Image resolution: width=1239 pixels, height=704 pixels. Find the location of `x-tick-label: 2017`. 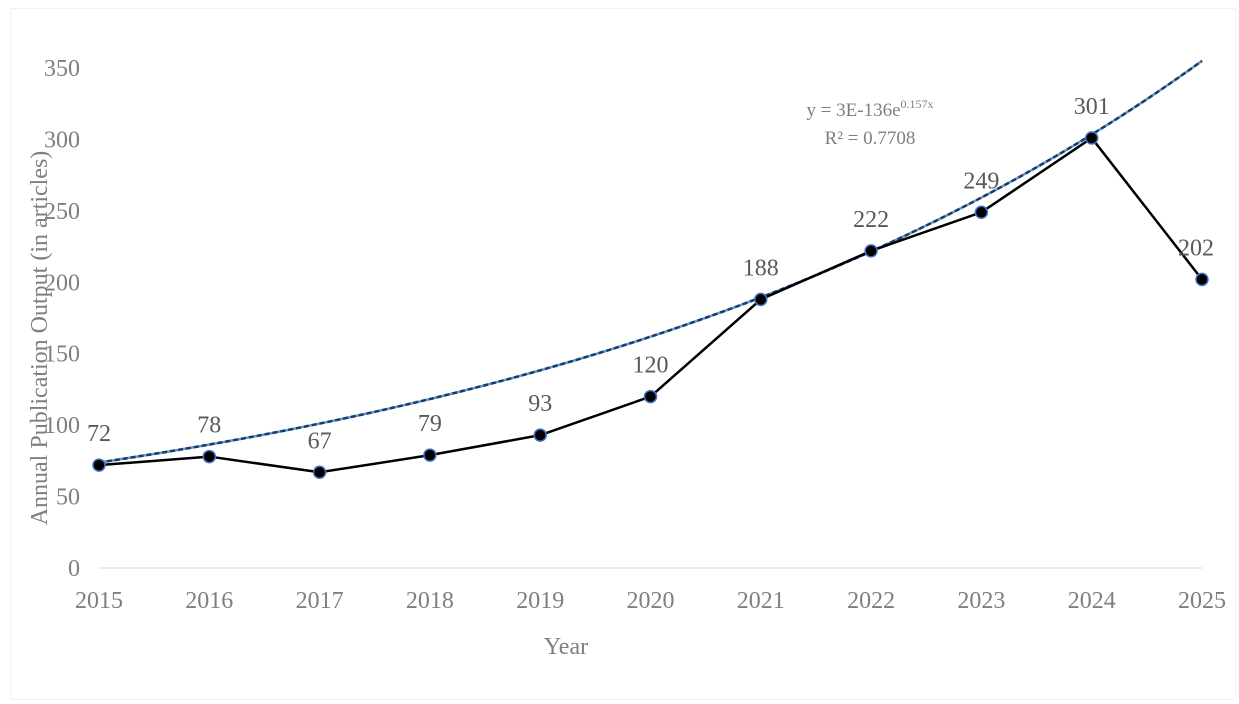

x-tick-label: 2017 is located at coordinates (320, 601).